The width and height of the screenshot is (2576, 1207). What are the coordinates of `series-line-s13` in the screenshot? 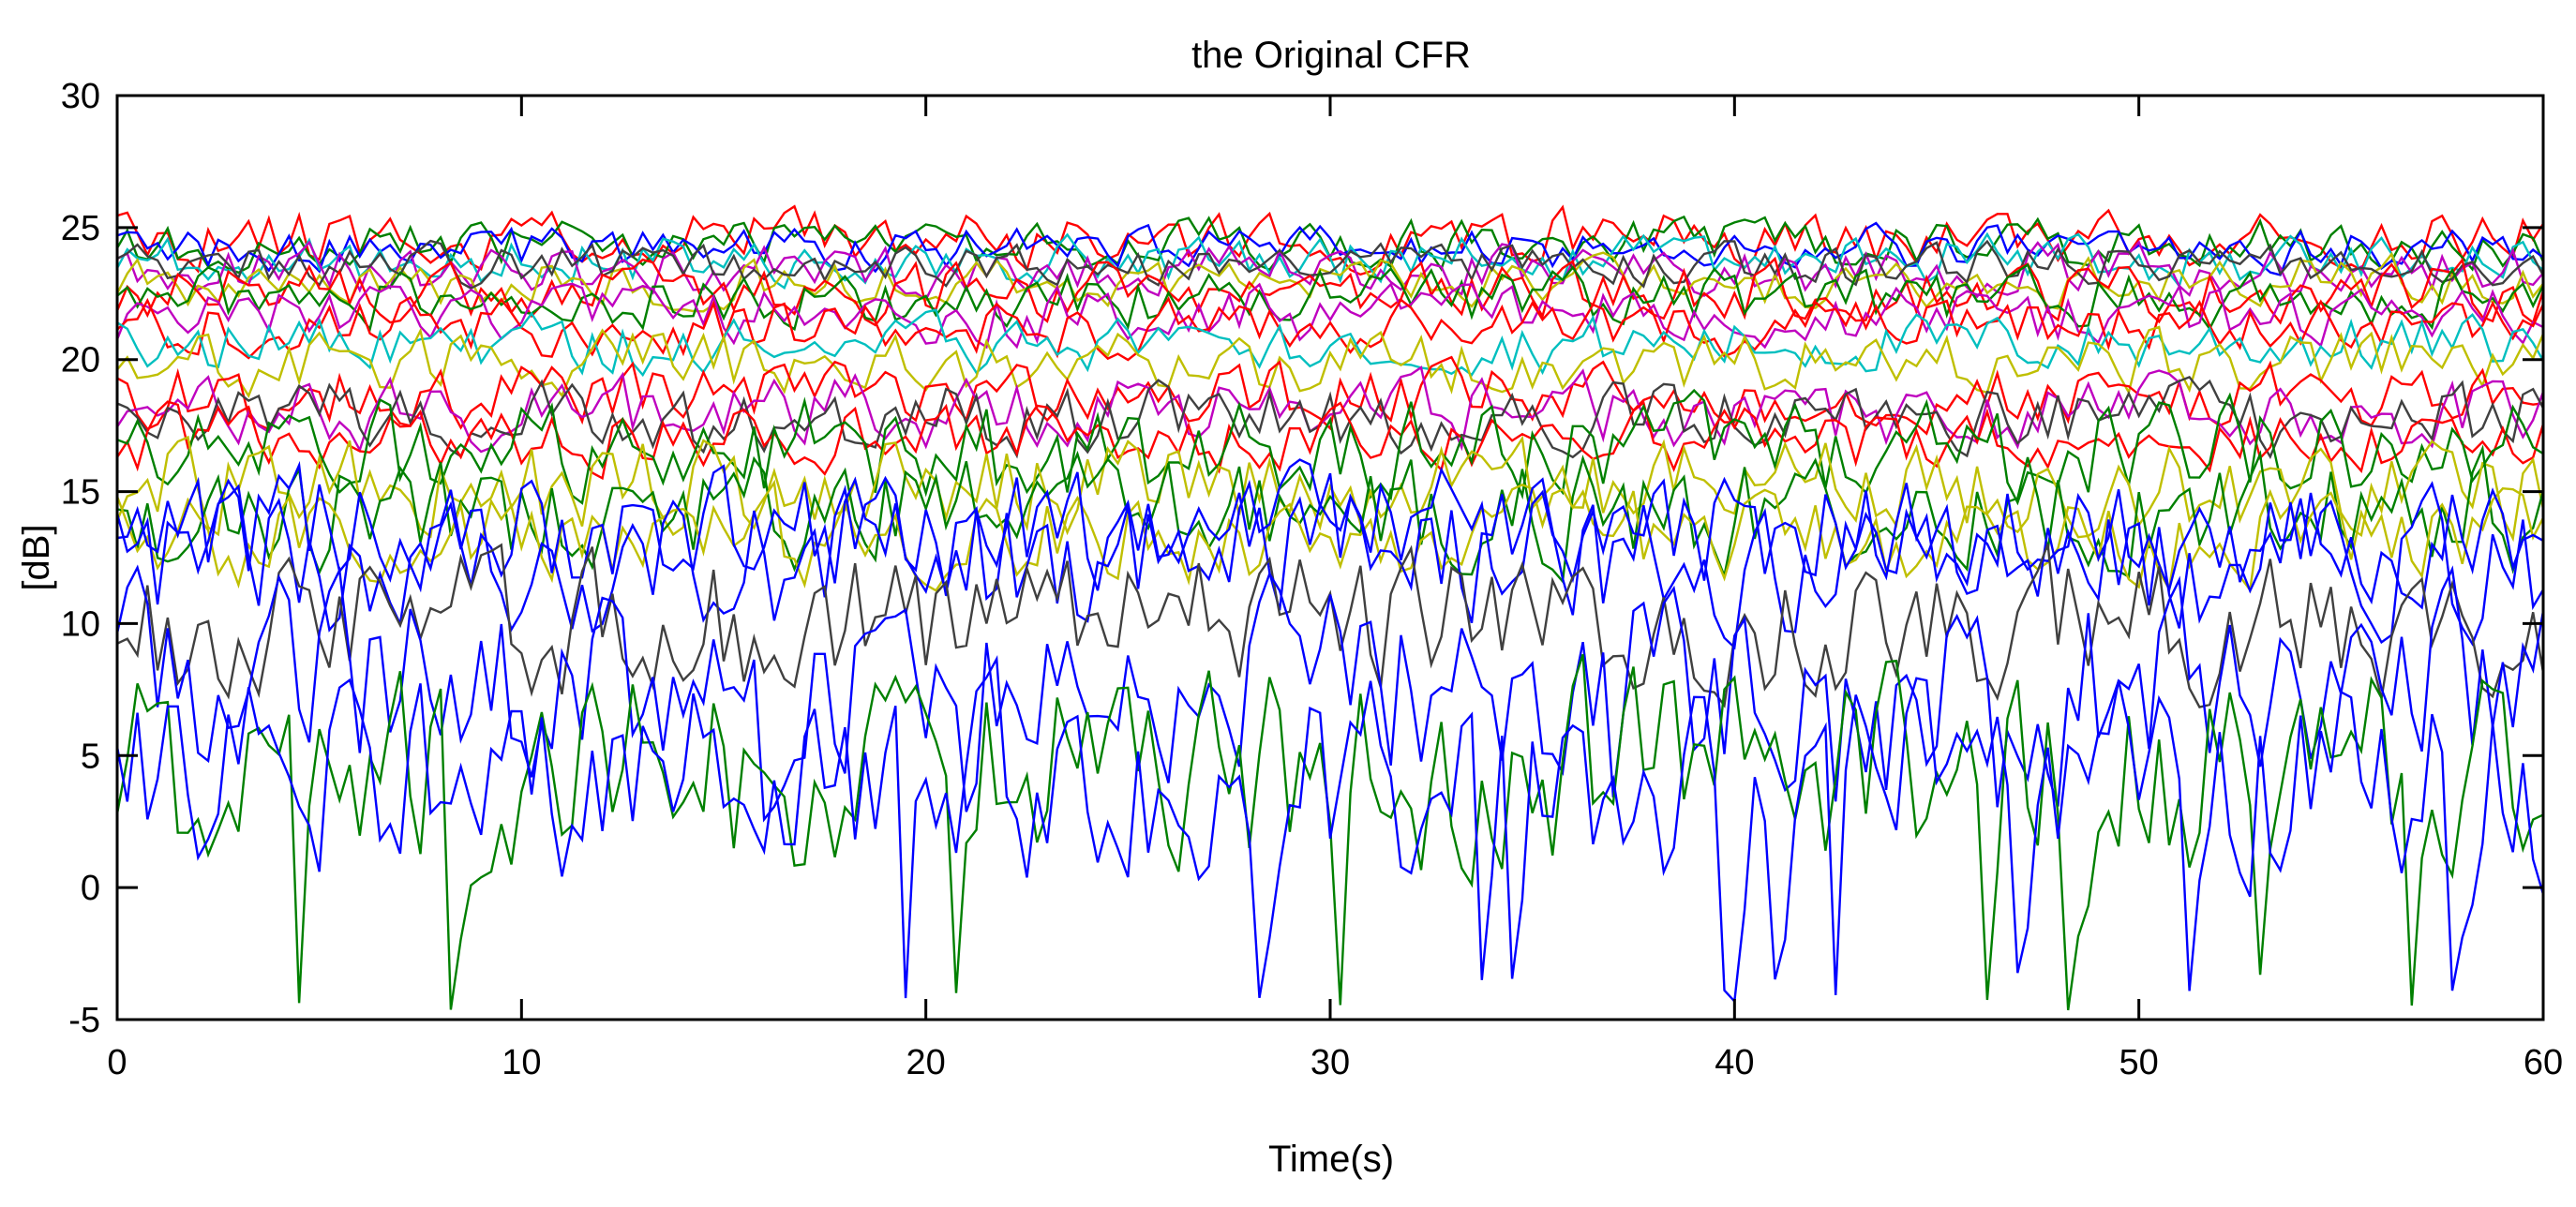 It's located at (1330, 362).